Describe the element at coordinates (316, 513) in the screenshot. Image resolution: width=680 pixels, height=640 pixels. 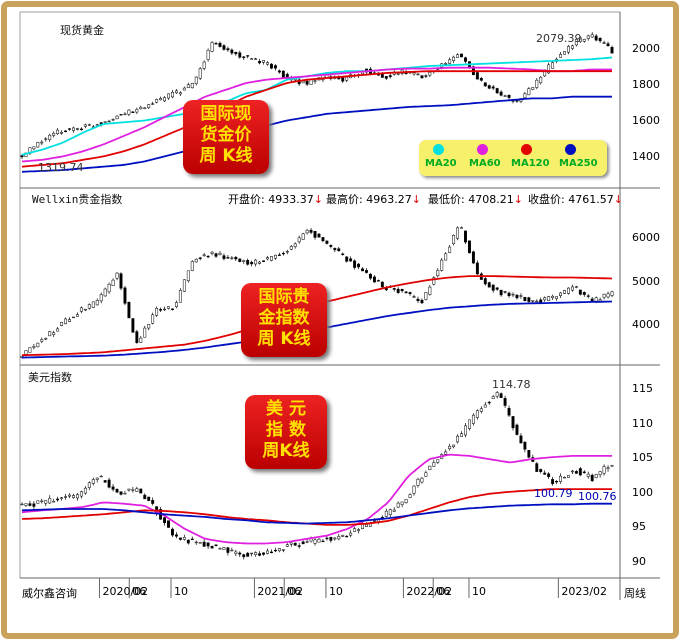
I see `series-line-ma250` at that location.